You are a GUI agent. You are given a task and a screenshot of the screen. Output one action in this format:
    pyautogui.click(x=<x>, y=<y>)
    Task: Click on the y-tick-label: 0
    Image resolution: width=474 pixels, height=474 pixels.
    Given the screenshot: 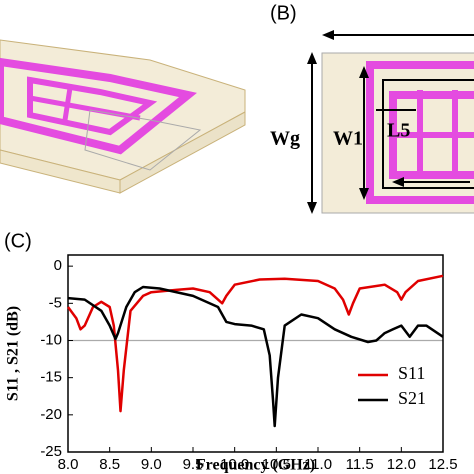 What is the action you would take?
    pyautogui.click(x=58, y=265)
    